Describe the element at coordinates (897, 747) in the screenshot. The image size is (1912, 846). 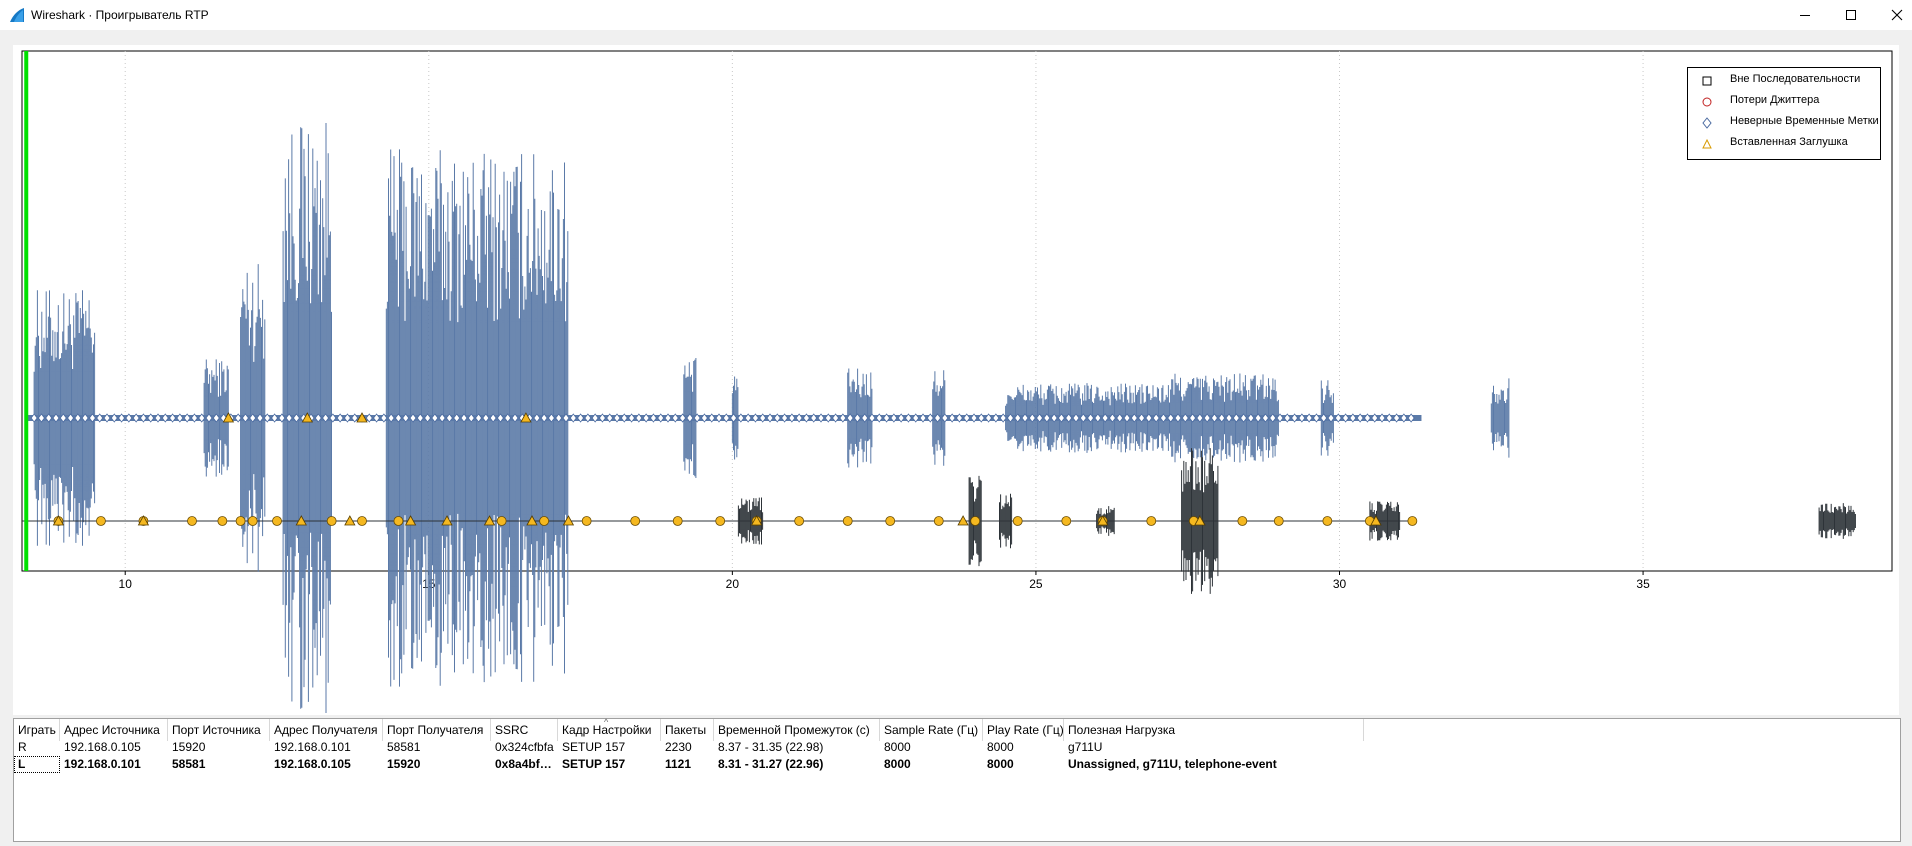
I see `col-sample-rate-cell: 8000` at that location.